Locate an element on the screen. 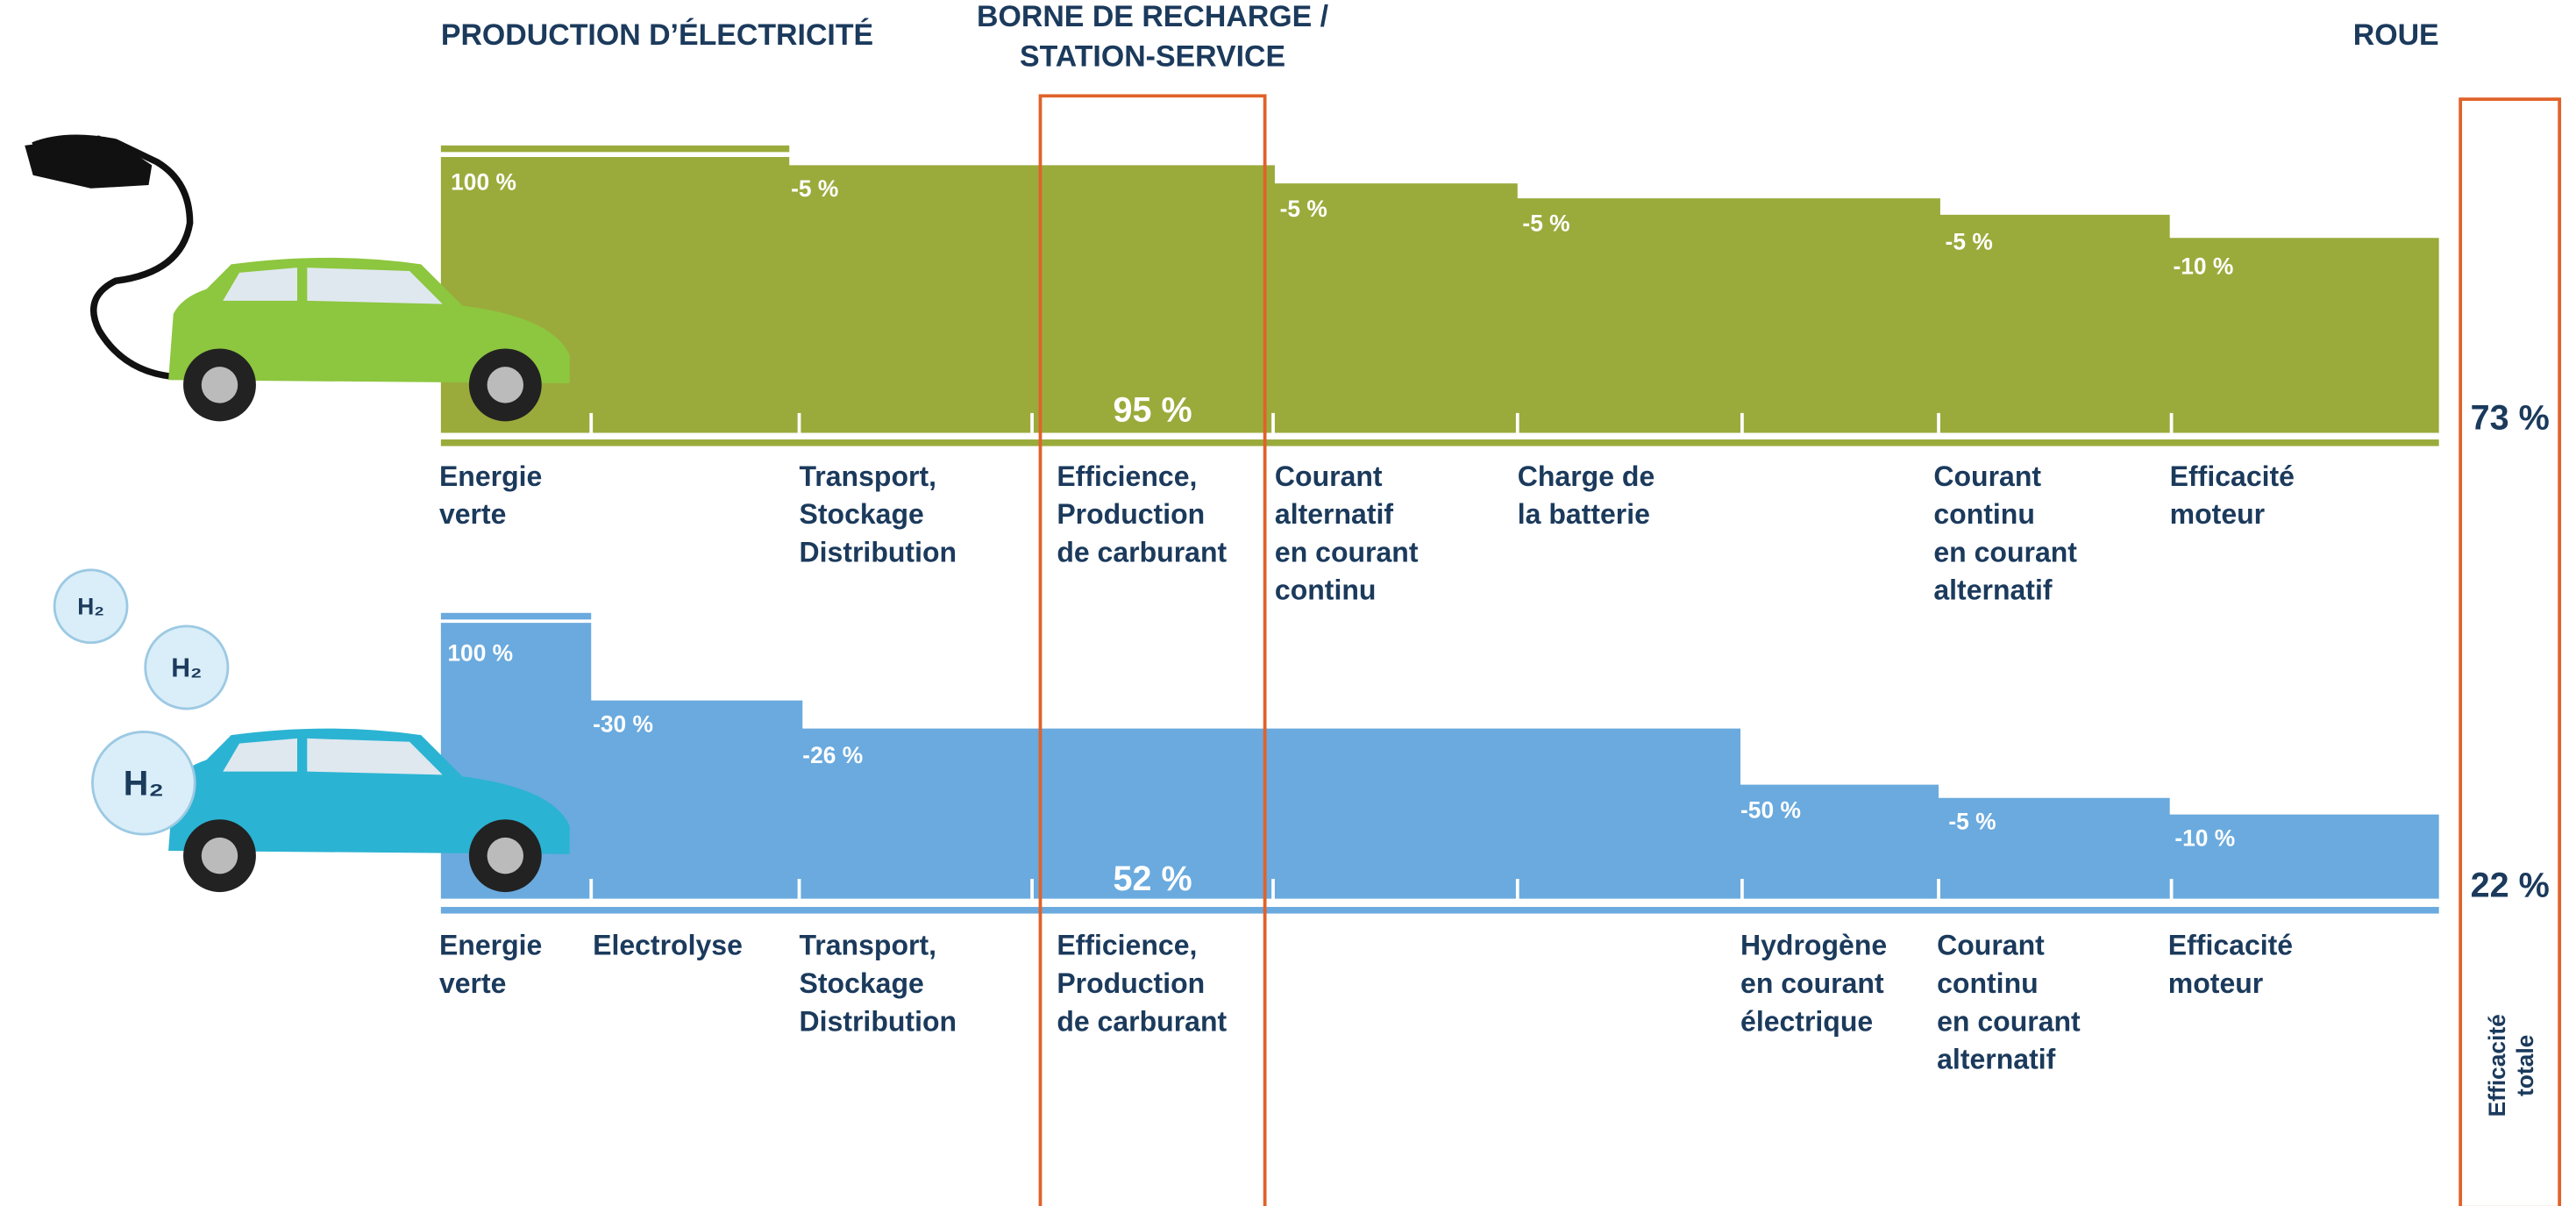 This screenshot has height=1206, width=2576. total: 22 % is located at coordinates (2510, 886).